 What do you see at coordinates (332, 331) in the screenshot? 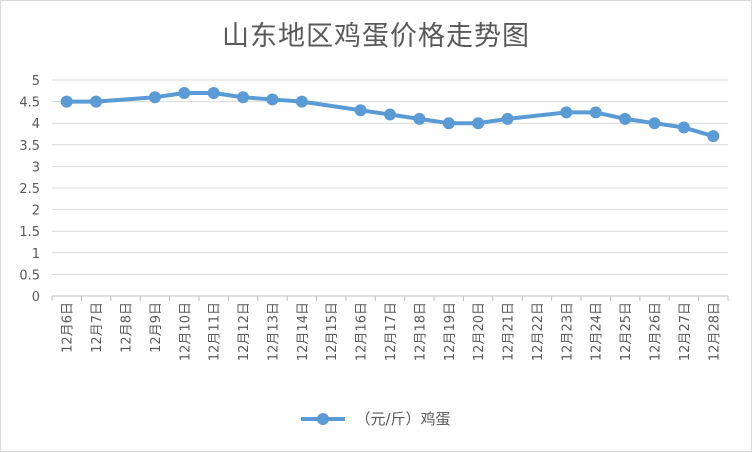
I see `x-tick-label: 12月15日` at bounding box center [332, 331].